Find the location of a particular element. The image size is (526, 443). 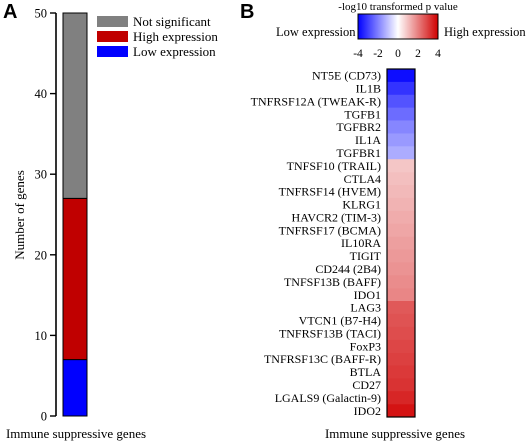

heatmap-x-label: Immune suppressive genes is located at coordinates (395, 433).